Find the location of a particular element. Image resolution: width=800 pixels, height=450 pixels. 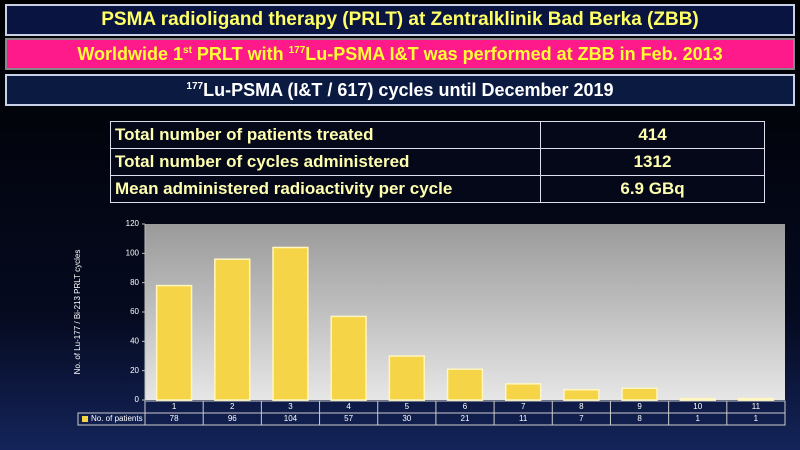

x-tick-label: 9 is located at coordinates (639, 406).